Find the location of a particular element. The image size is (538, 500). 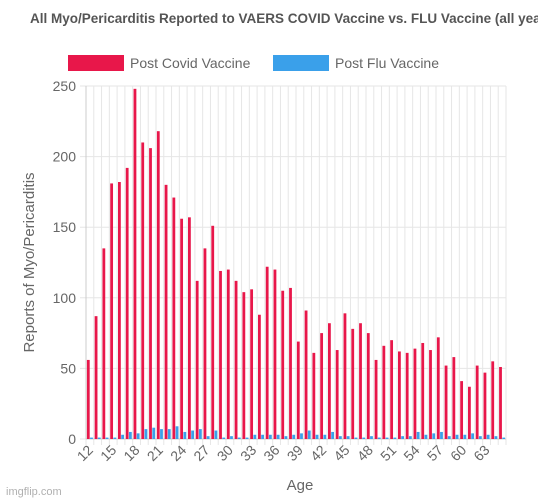

x-tick-label: 24 is located at coordinates (178, 453).